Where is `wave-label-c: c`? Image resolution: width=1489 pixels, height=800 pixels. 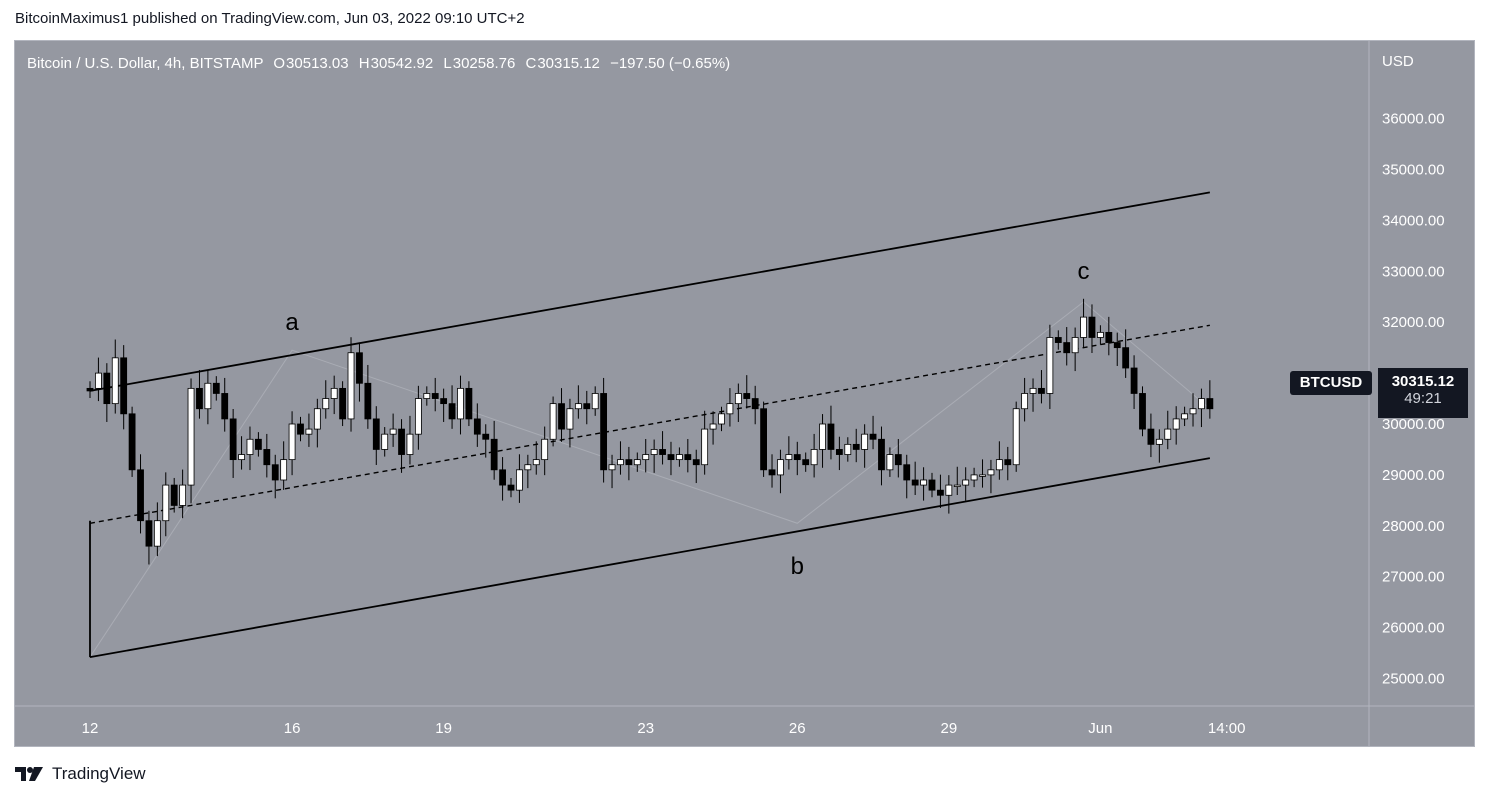
wave-label-c: c is located at coordinates (1084, 271).